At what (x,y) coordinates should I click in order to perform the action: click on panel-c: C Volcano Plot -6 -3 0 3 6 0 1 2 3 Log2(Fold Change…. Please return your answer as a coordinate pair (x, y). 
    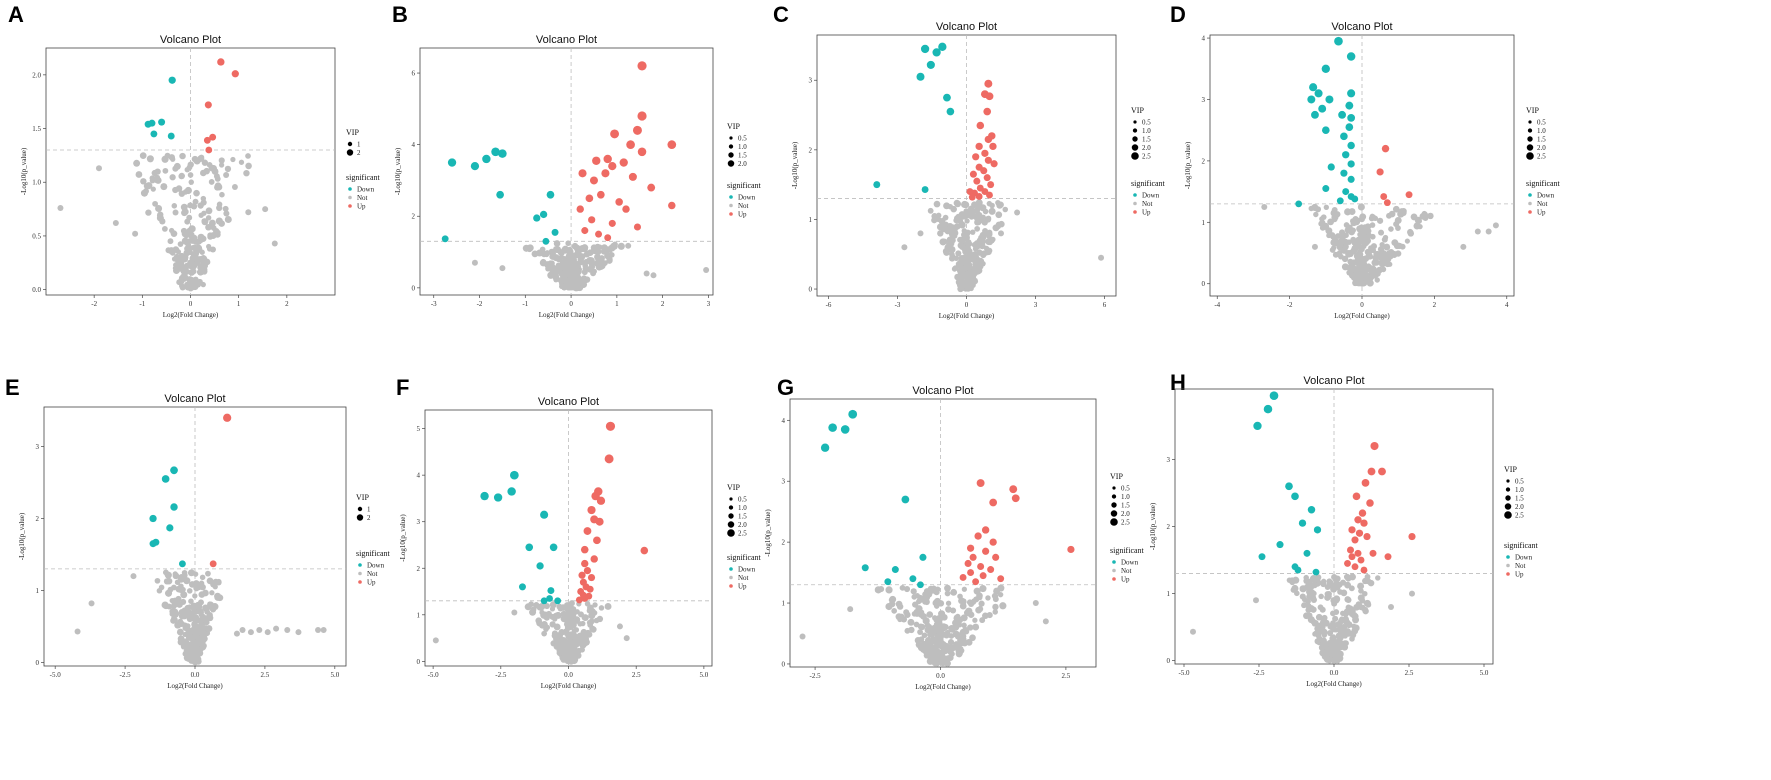
    Looking at the image, I should click on (969, 161).